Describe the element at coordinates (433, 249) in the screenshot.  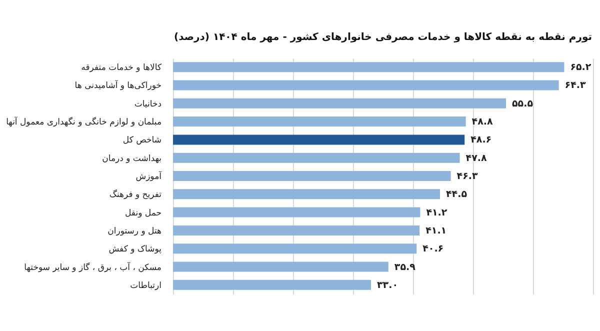
I see `data-label: ۴۰.۶` at that location.